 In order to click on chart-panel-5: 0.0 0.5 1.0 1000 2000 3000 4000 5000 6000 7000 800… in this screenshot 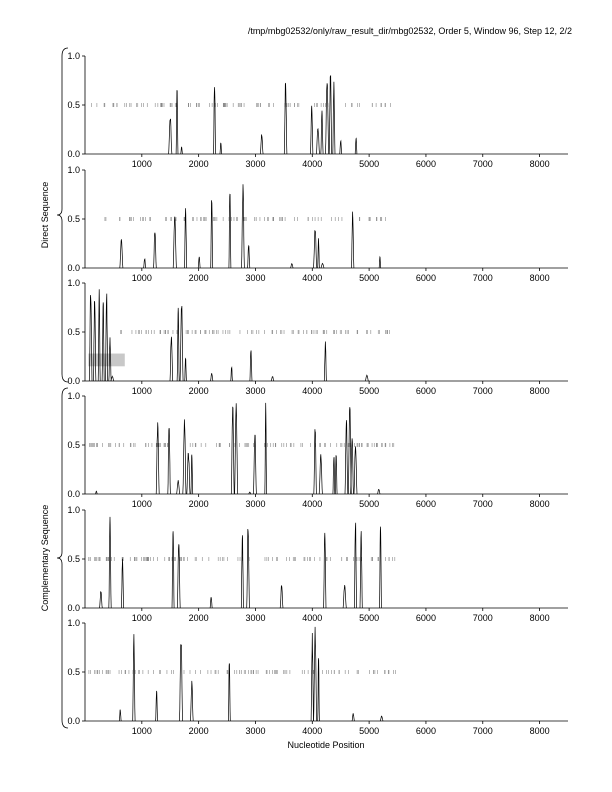, I will do `click(317, 564)`.